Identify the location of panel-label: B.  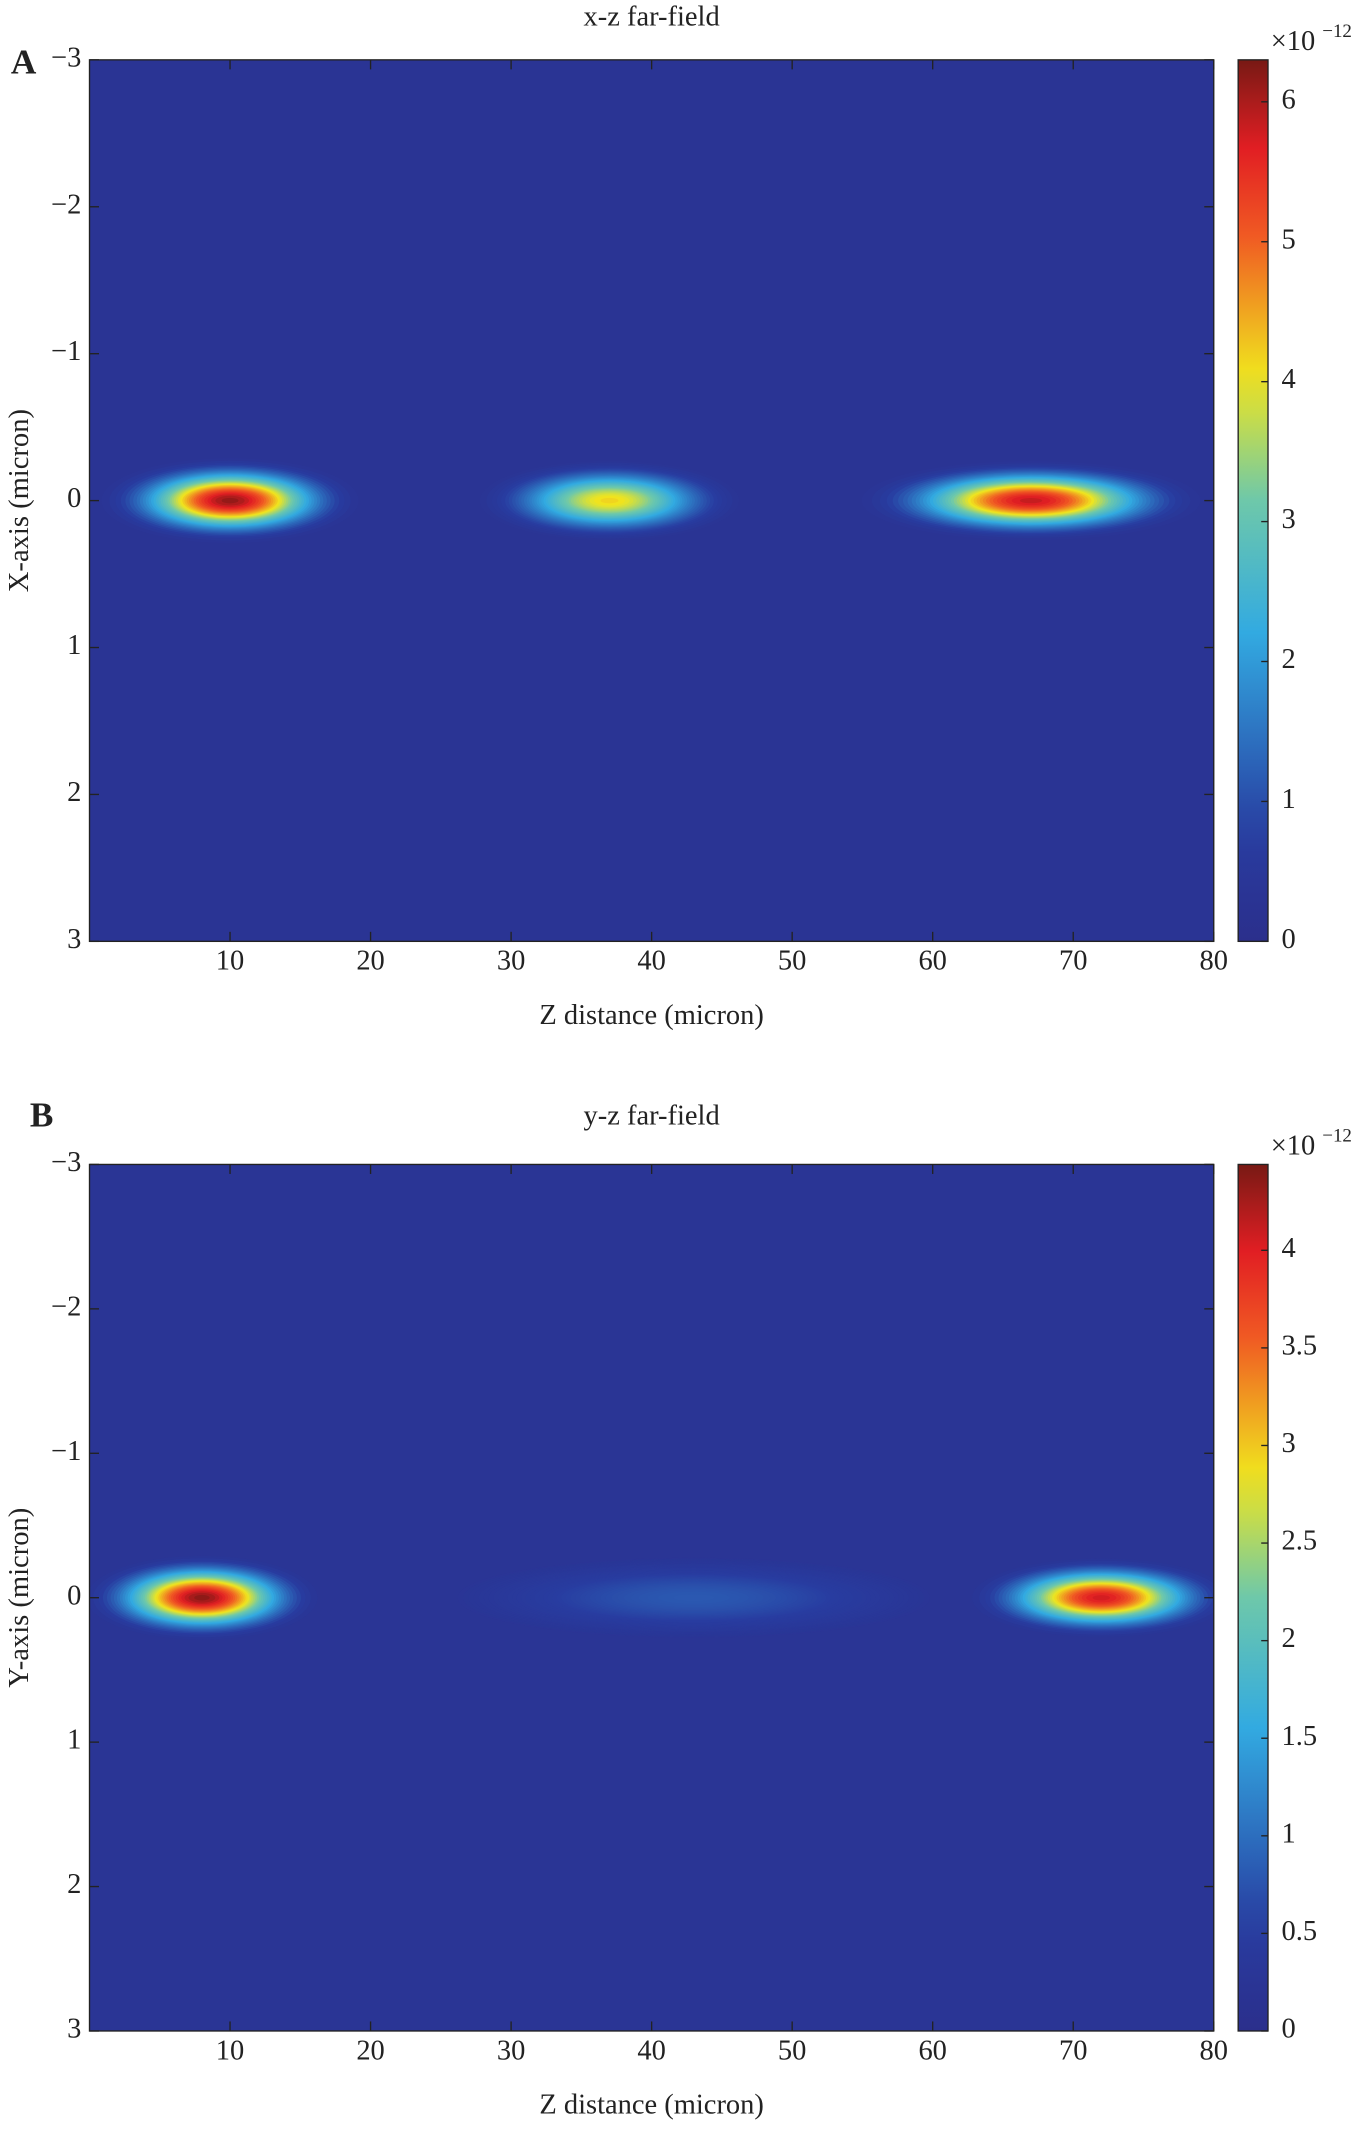
(42, 1114).